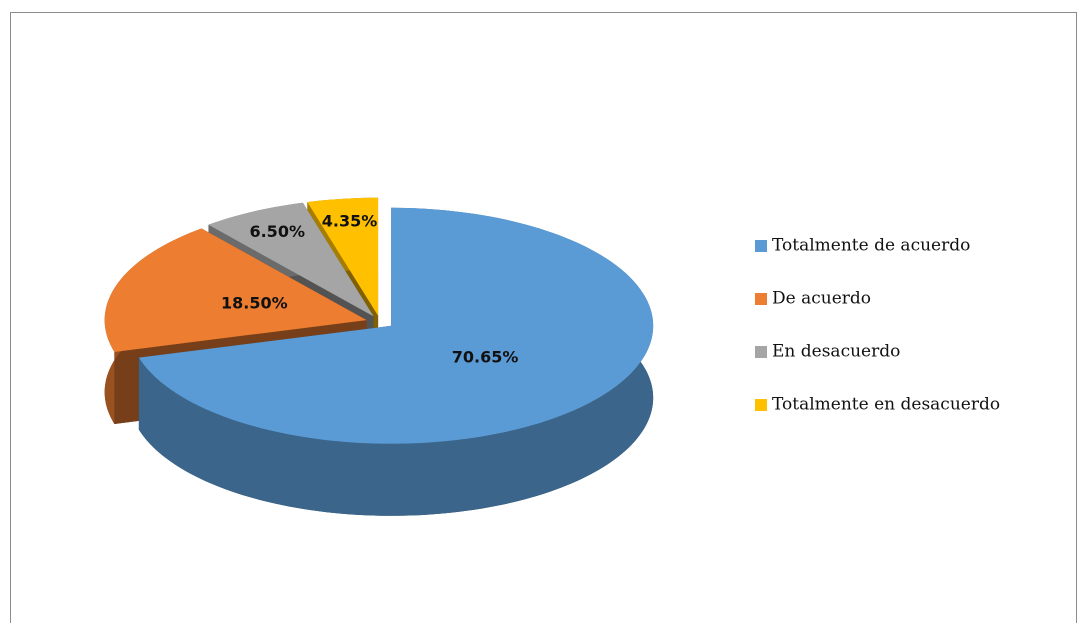 This screenshot has width=1079, height=623. I want to click on value-label: 18.50%, so click(254, 302).